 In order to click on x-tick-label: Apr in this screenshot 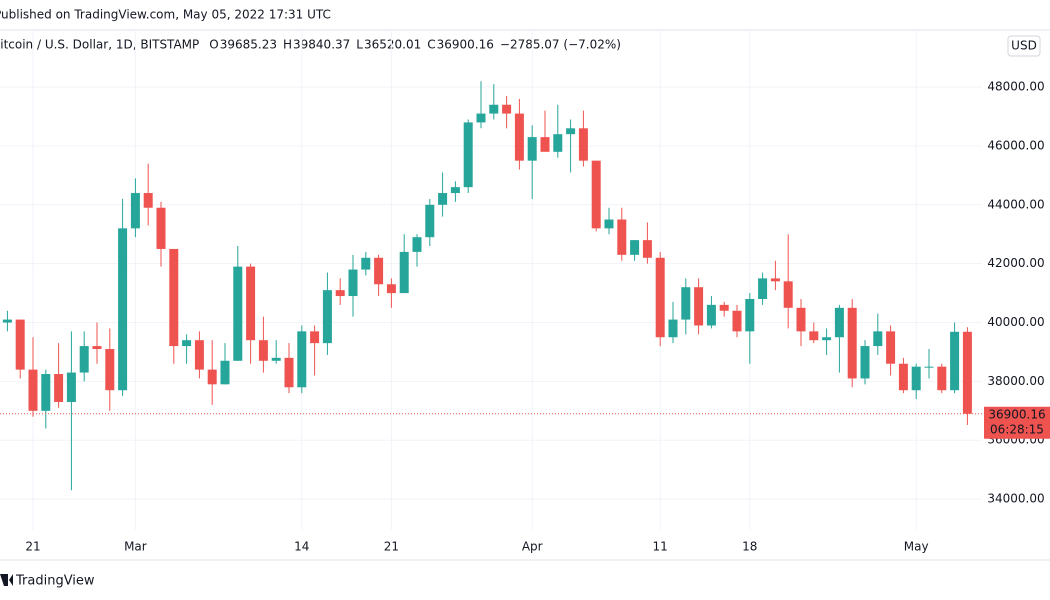, I will do `click(532, 547)`.